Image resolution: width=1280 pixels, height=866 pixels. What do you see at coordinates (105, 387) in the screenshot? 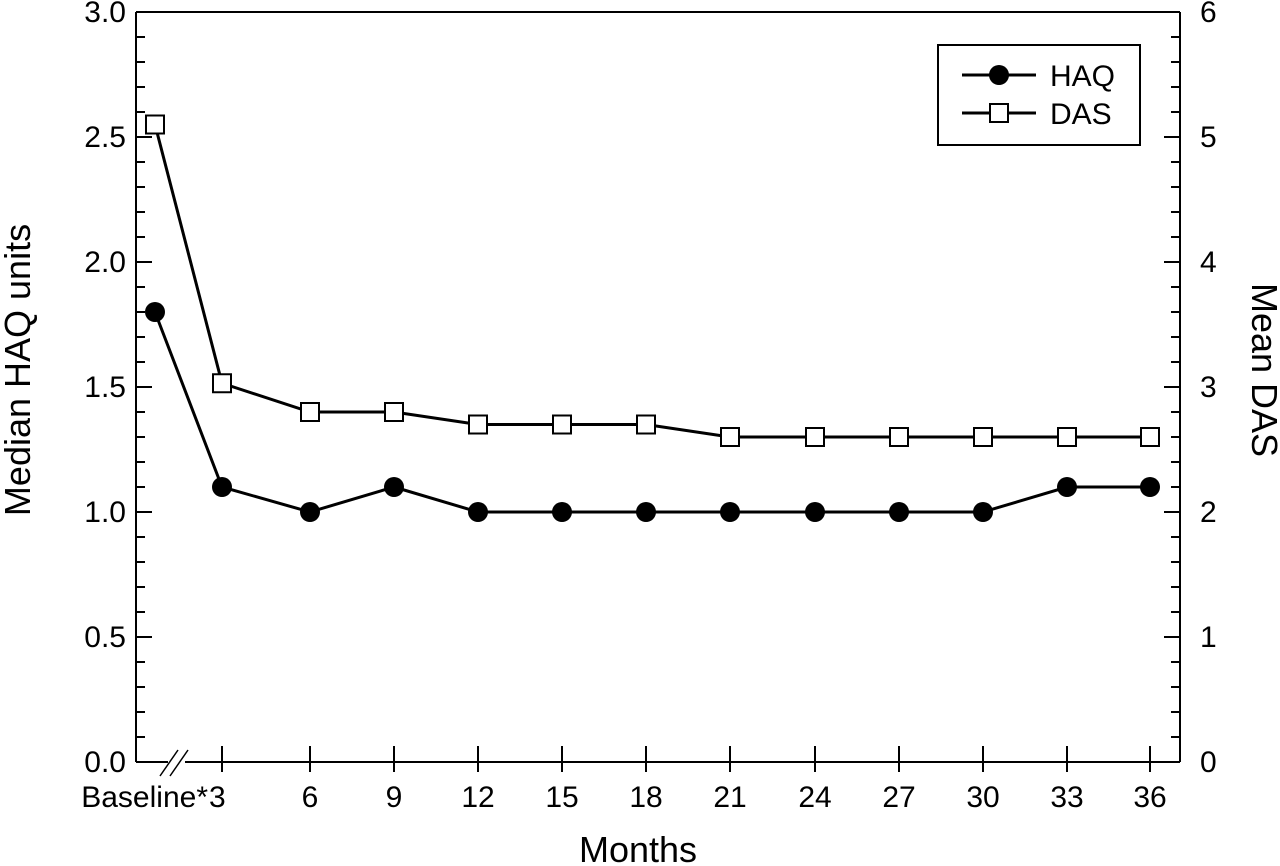
I see `y-left-tick-label: 1.5` at bounding box center [105, 387].